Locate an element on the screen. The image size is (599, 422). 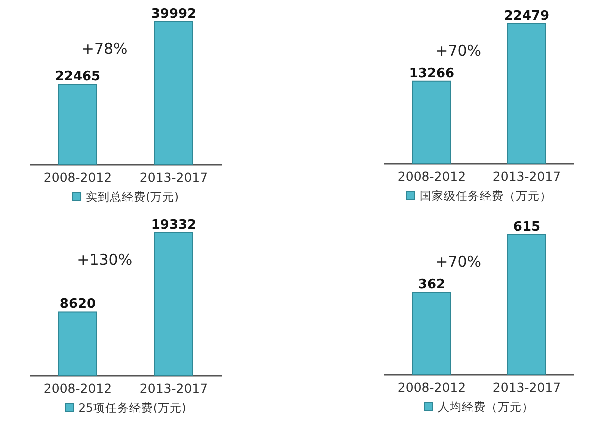
data-label: 615 is located at coordinates (527, 227).